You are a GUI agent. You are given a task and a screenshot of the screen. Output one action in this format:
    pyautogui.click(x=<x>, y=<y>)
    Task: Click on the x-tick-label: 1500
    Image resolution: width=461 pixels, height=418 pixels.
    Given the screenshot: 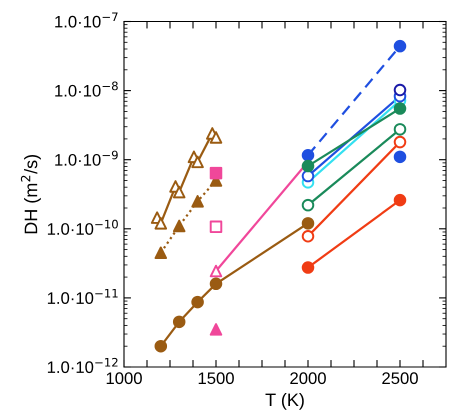 What is the action you would take?
    pyautogui.click(x=216, y=378)
    